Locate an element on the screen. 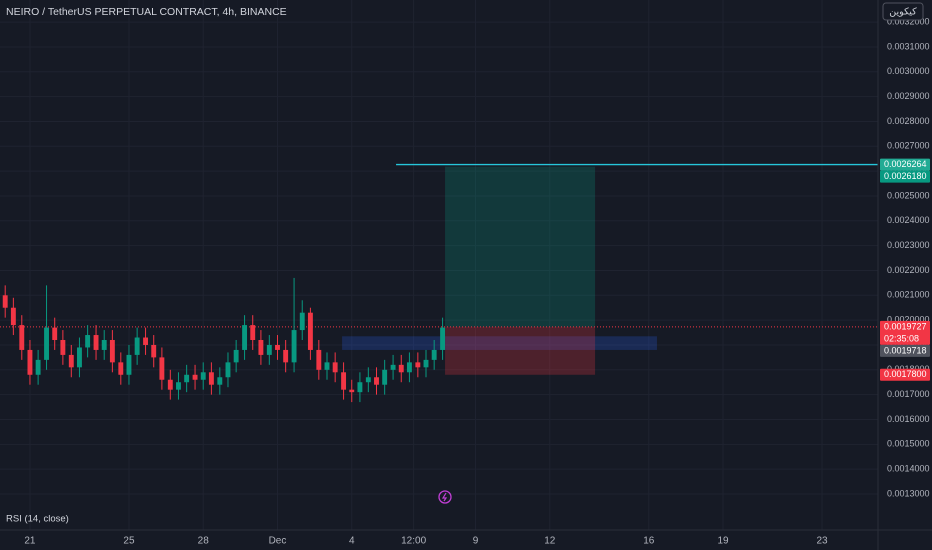 This screenshot has width=932, height=550. event-icon-bolt is located at coordinates (444, 497).